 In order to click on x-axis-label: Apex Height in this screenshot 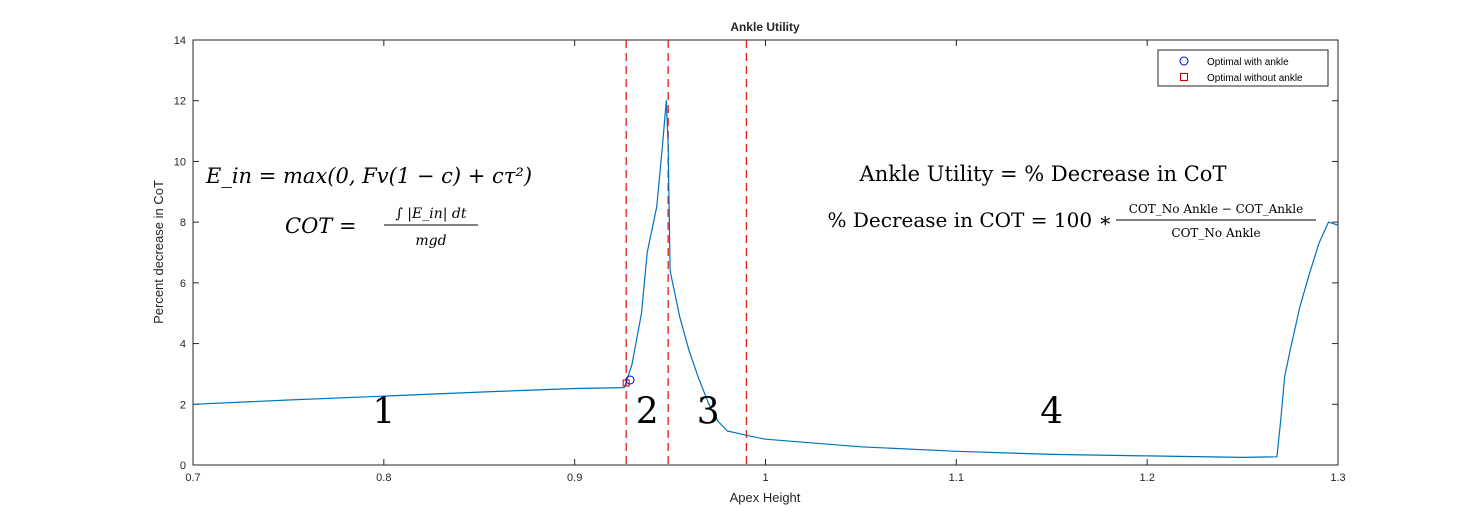, I will do `click(765, 497)`.